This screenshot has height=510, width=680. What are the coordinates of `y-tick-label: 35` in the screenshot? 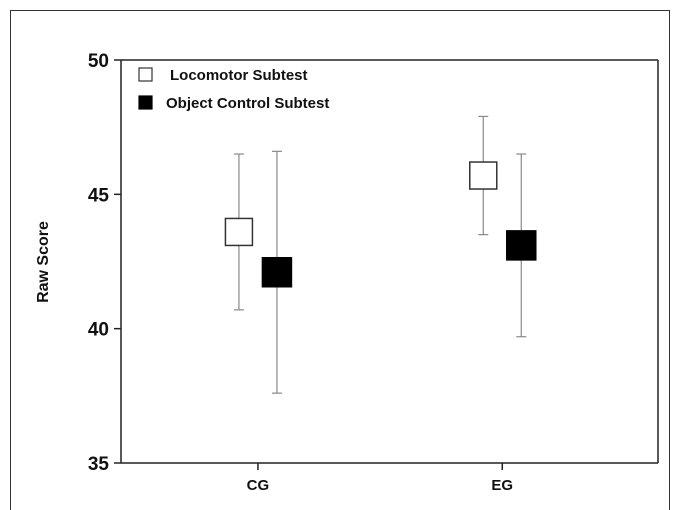 It's located at (99, 464).